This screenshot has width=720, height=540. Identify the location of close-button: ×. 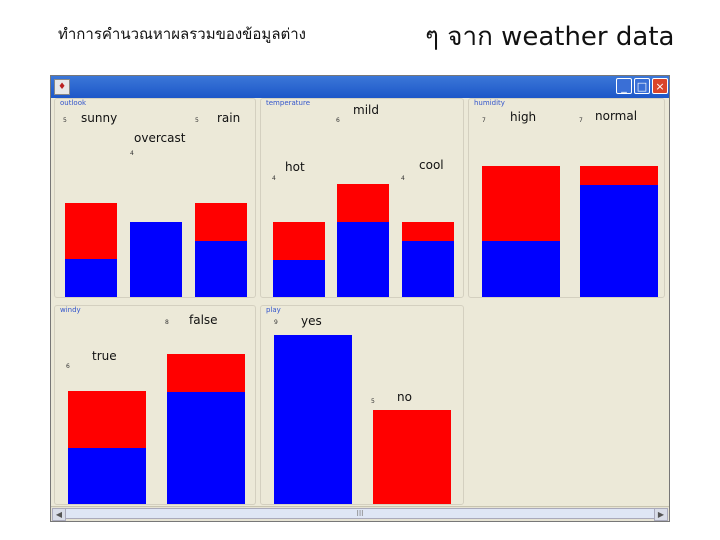
(660, 86).